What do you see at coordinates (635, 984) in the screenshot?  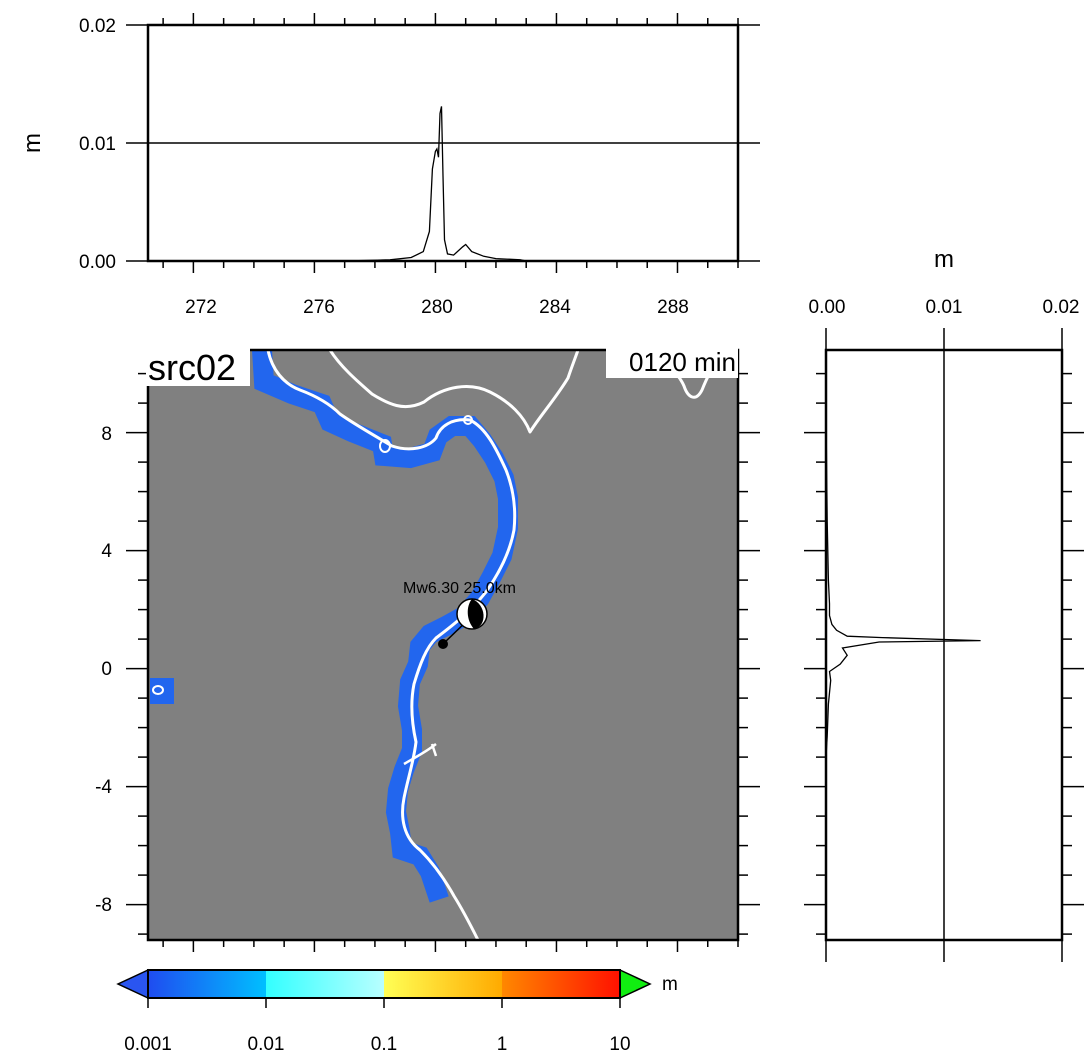 I see `colorbar-over-arrow` at bounding box center [635, 984].